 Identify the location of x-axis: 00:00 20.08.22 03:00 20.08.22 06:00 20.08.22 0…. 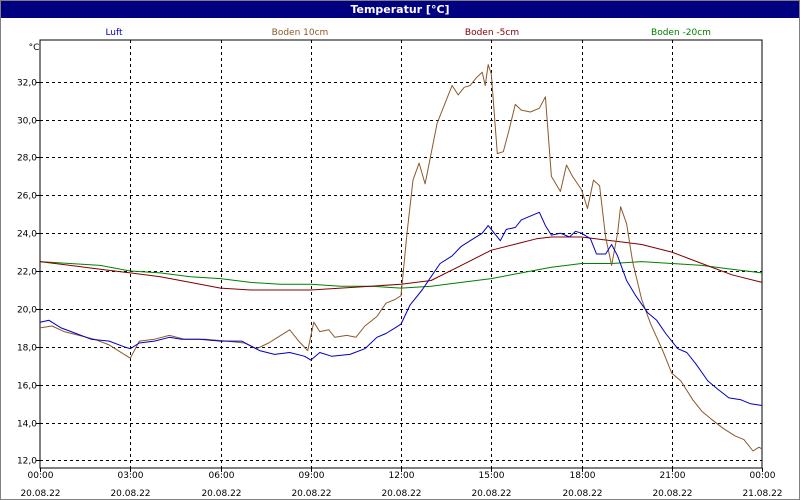
(401, 483).